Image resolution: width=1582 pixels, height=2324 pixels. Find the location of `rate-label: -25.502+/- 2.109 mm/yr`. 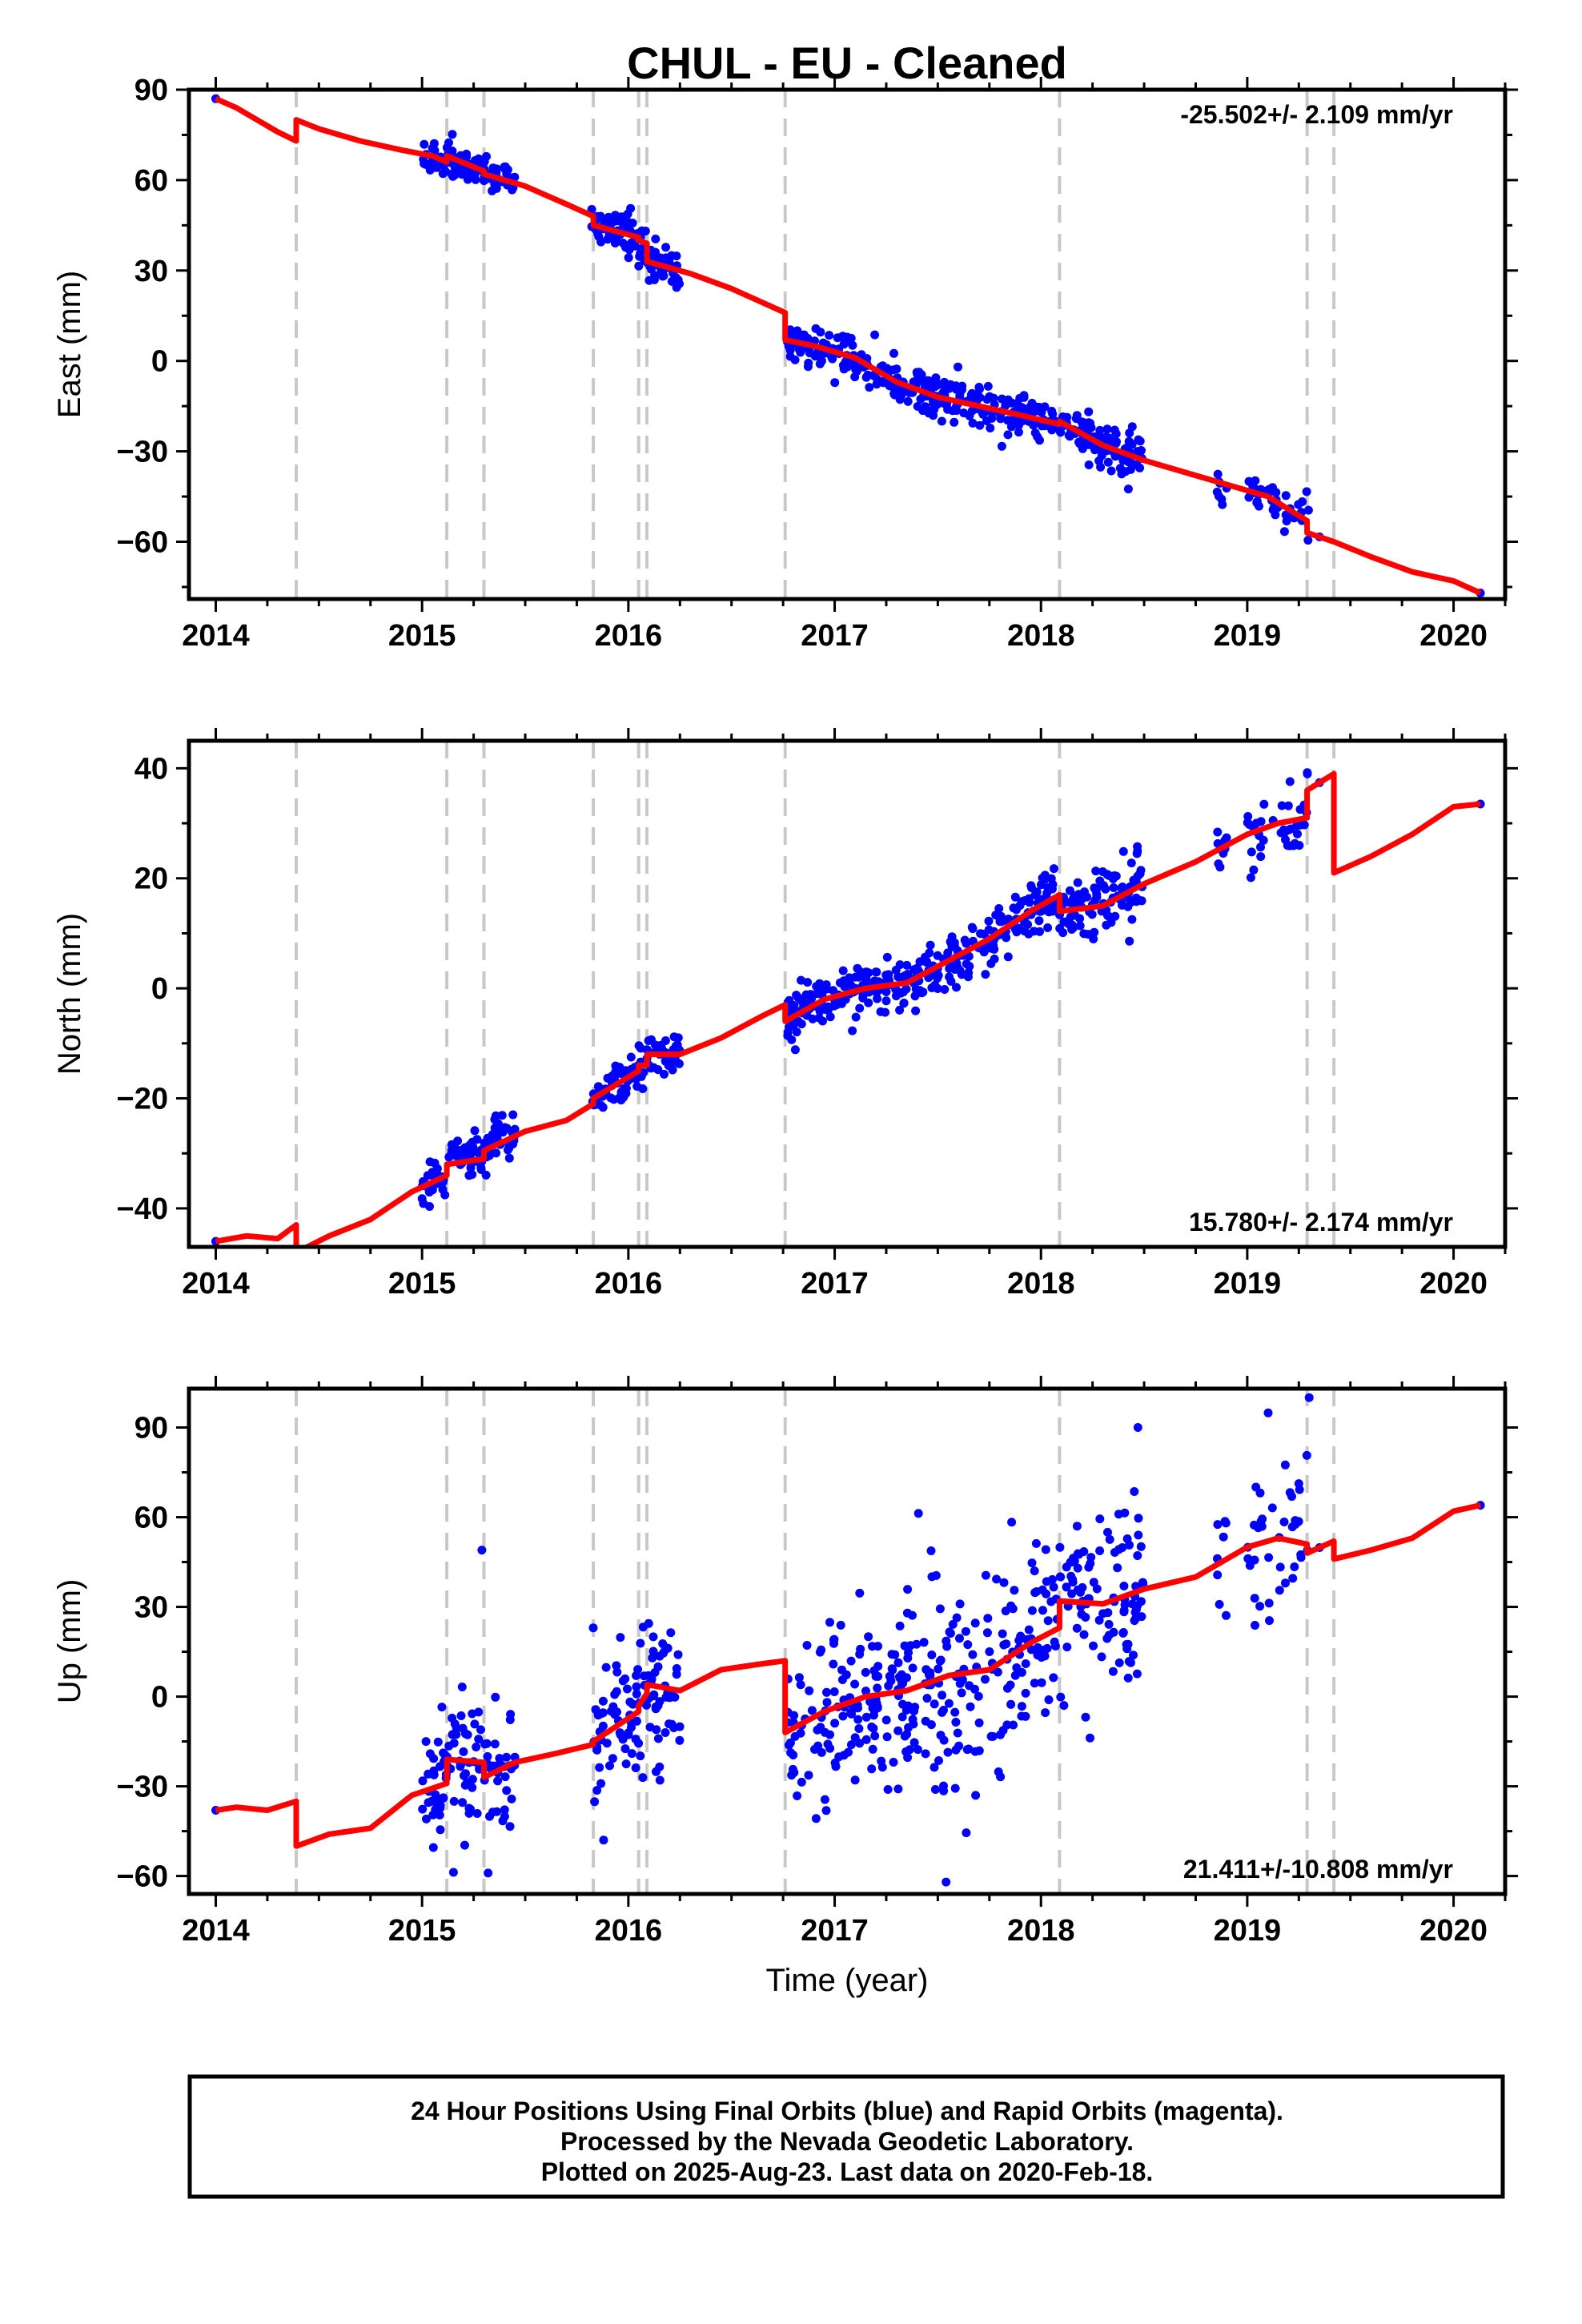

rate-label: -25.502+/- 2.109 mm/yr is located at coordinates (1316, 114).